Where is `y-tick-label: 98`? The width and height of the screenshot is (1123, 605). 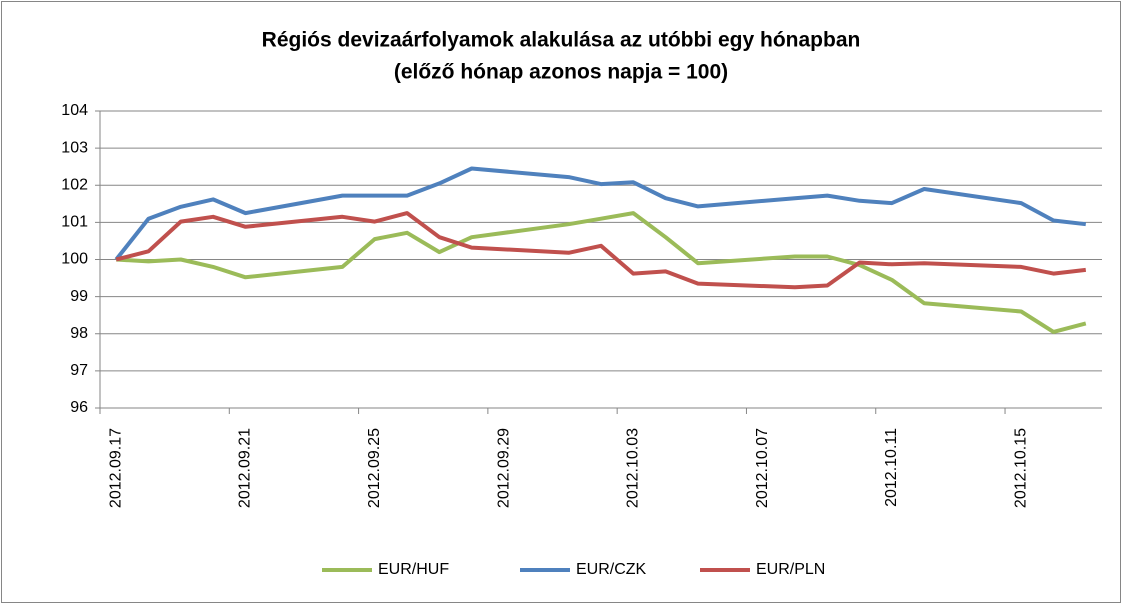
y-tick-label: 98 is located at coordinates (79, 333).